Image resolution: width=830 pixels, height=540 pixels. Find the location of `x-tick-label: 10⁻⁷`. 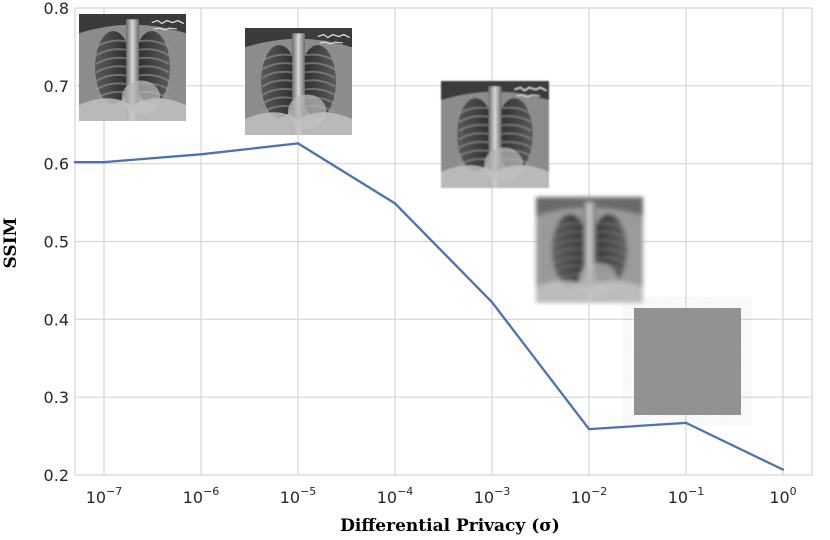

x-tick-label: 10⁻⁷ is located at coordinates (104, 496).